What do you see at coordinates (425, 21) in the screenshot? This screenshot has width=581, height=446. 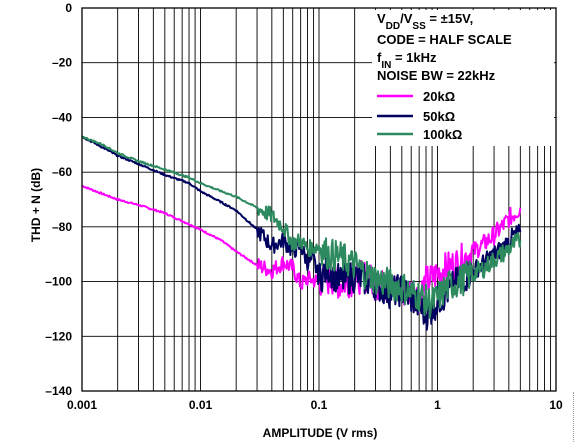 I see `annotation-line-supply: VDD/VSS = ±15V,` at bounding box center [425, 21].